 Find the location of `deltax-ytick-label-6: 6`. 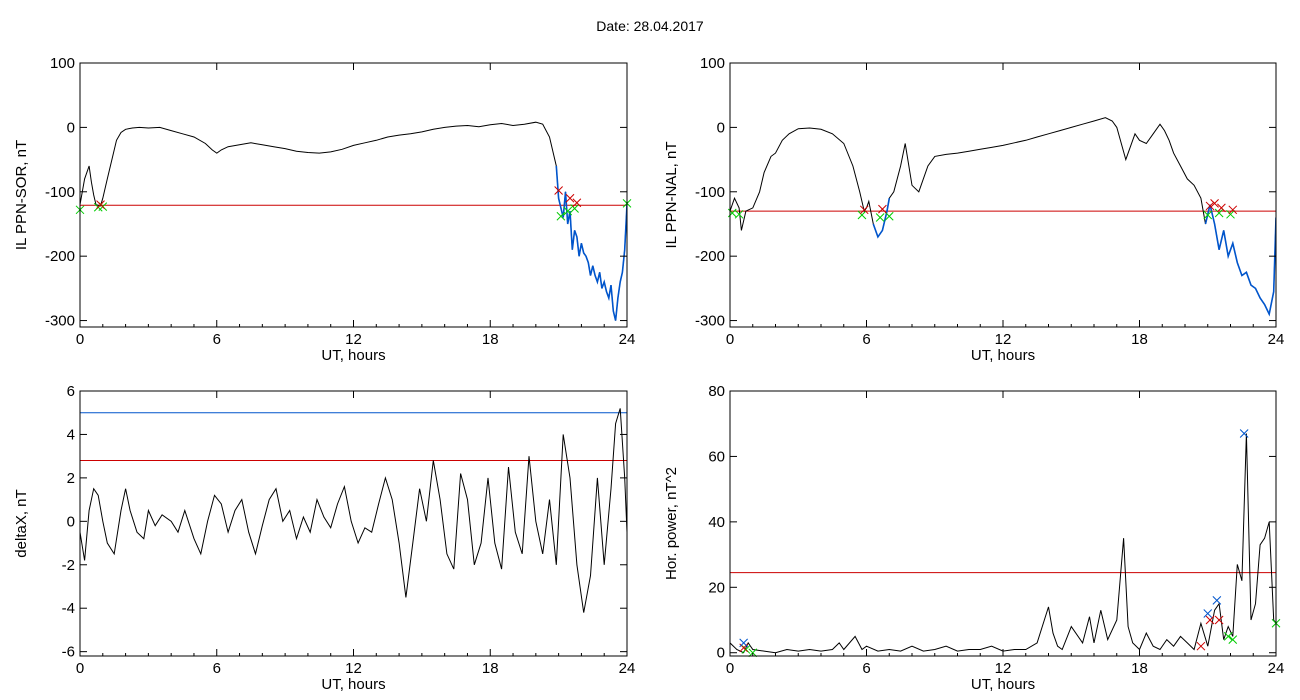

deltax-ytick-label-6: 6 is located at coordinates (71, 391).